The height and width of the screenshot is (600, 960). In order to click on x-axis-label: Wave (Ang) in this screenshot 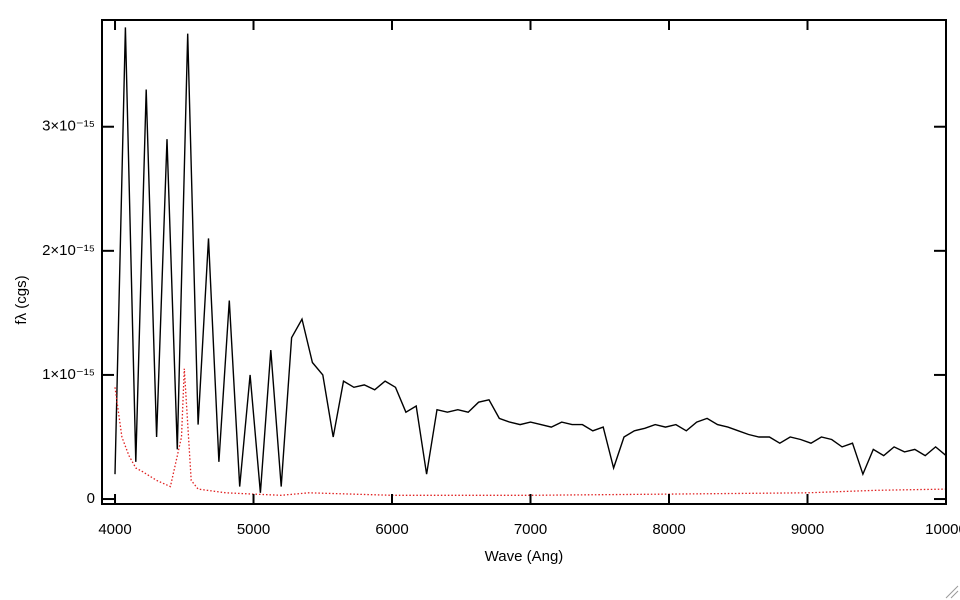, I will do `click(524, 556)`.